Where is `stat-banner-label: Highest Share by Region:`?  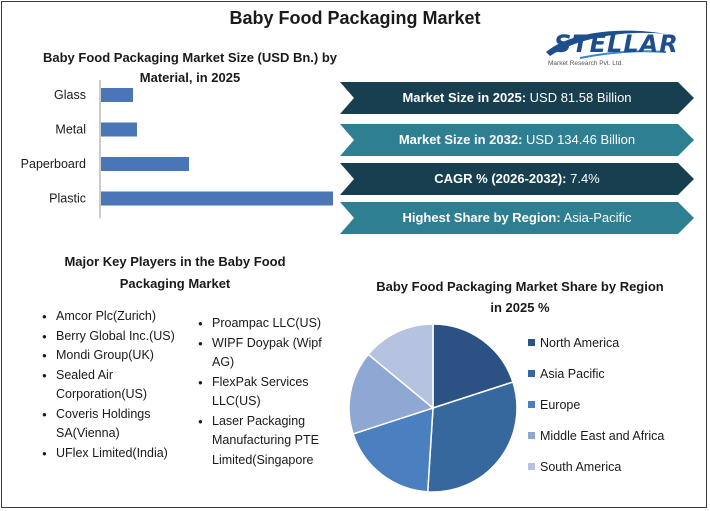 stat-banner-label: Highest Share by Region: is located at coordinates (481, 217).